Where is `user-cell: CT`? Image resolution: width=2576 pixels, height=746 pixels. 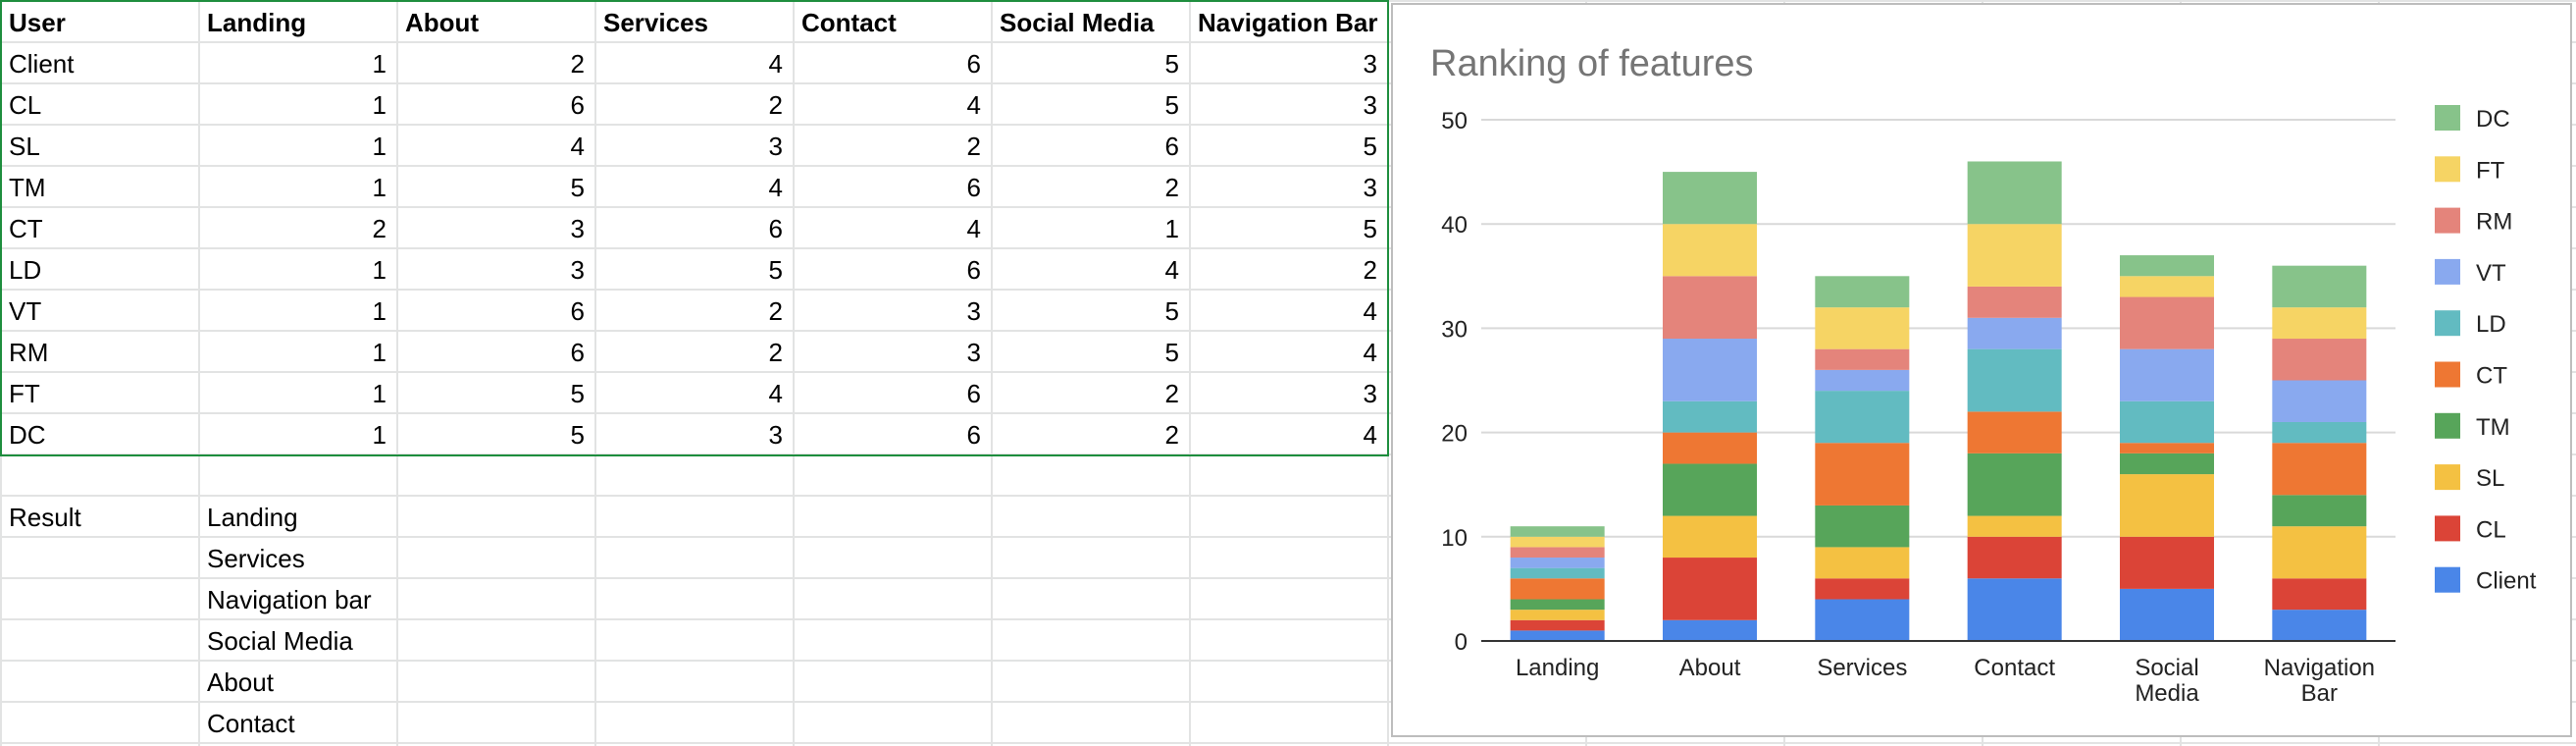
user-cell: CT is located at coordinates (26, 229).